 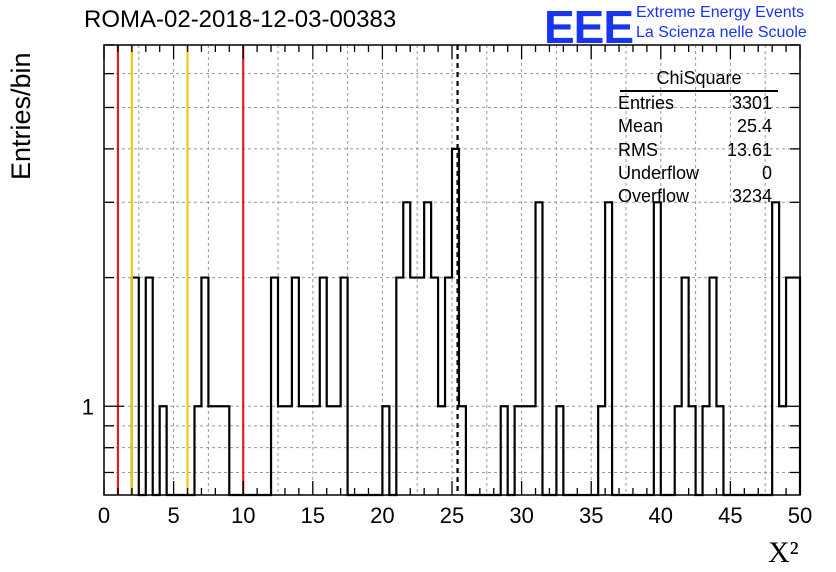 What do you see at coordinates (692, 103) in the screenshot?
I see `stats-row-entries: Entries 3301` at bounding box center [692, 103].